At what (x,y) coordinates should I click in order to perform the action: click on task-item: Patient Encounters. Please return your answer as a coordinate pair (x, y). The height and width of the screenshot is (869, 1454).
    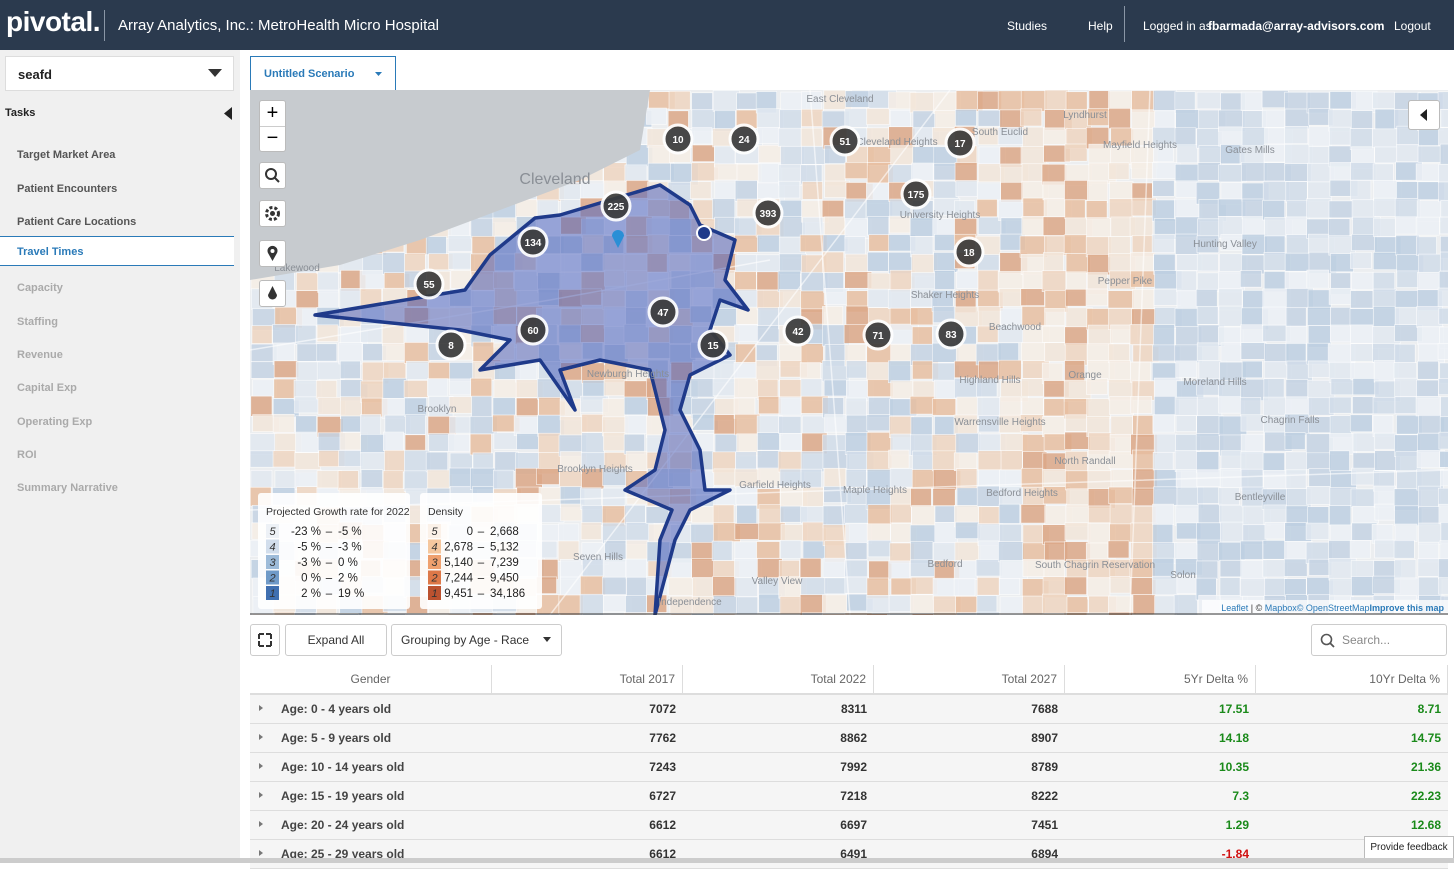
    Looking at the image, I should click on (117, 189).